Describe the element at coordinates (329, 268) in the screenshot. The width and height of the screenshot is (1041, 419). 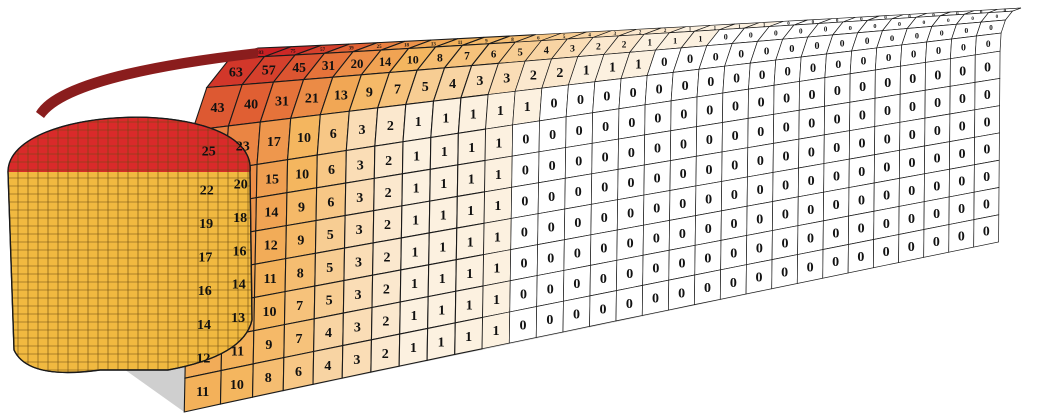
I see `cell-value-label: 5` at that location.